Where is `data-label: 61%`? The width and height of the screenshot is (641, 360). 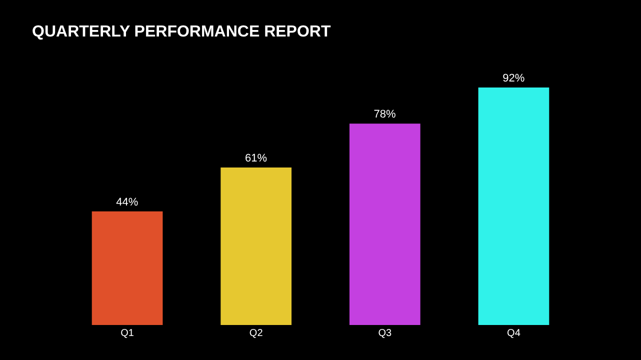
data-label: 61% is located at coordinates (256, 158).